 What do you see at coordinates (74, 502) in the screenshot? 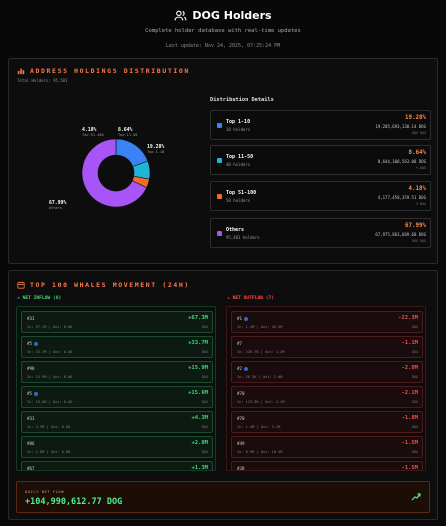
I see `daily-net-flow-value: +104,990,612.77 DOG` at bounding box center [74, 502].